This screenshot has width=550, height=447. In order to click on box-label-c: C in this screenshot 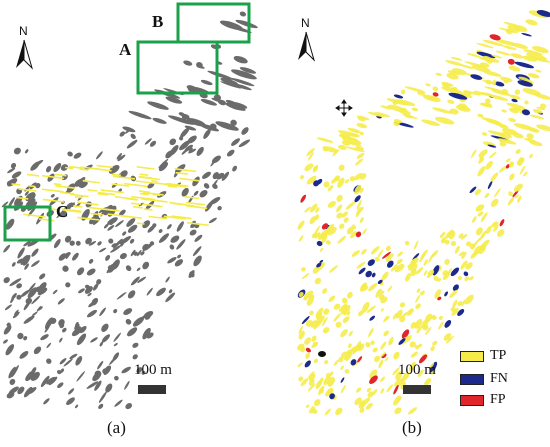, I will do `click(62, 211)`.